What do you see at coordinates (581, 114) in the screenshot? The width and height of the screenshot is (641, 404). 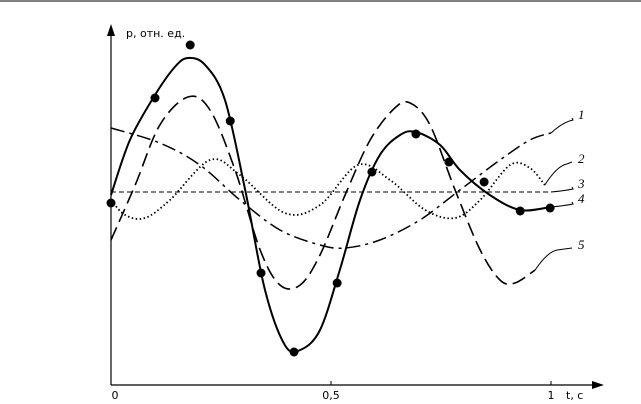 I see `series-label: 1` at bounding box center [581, 114].